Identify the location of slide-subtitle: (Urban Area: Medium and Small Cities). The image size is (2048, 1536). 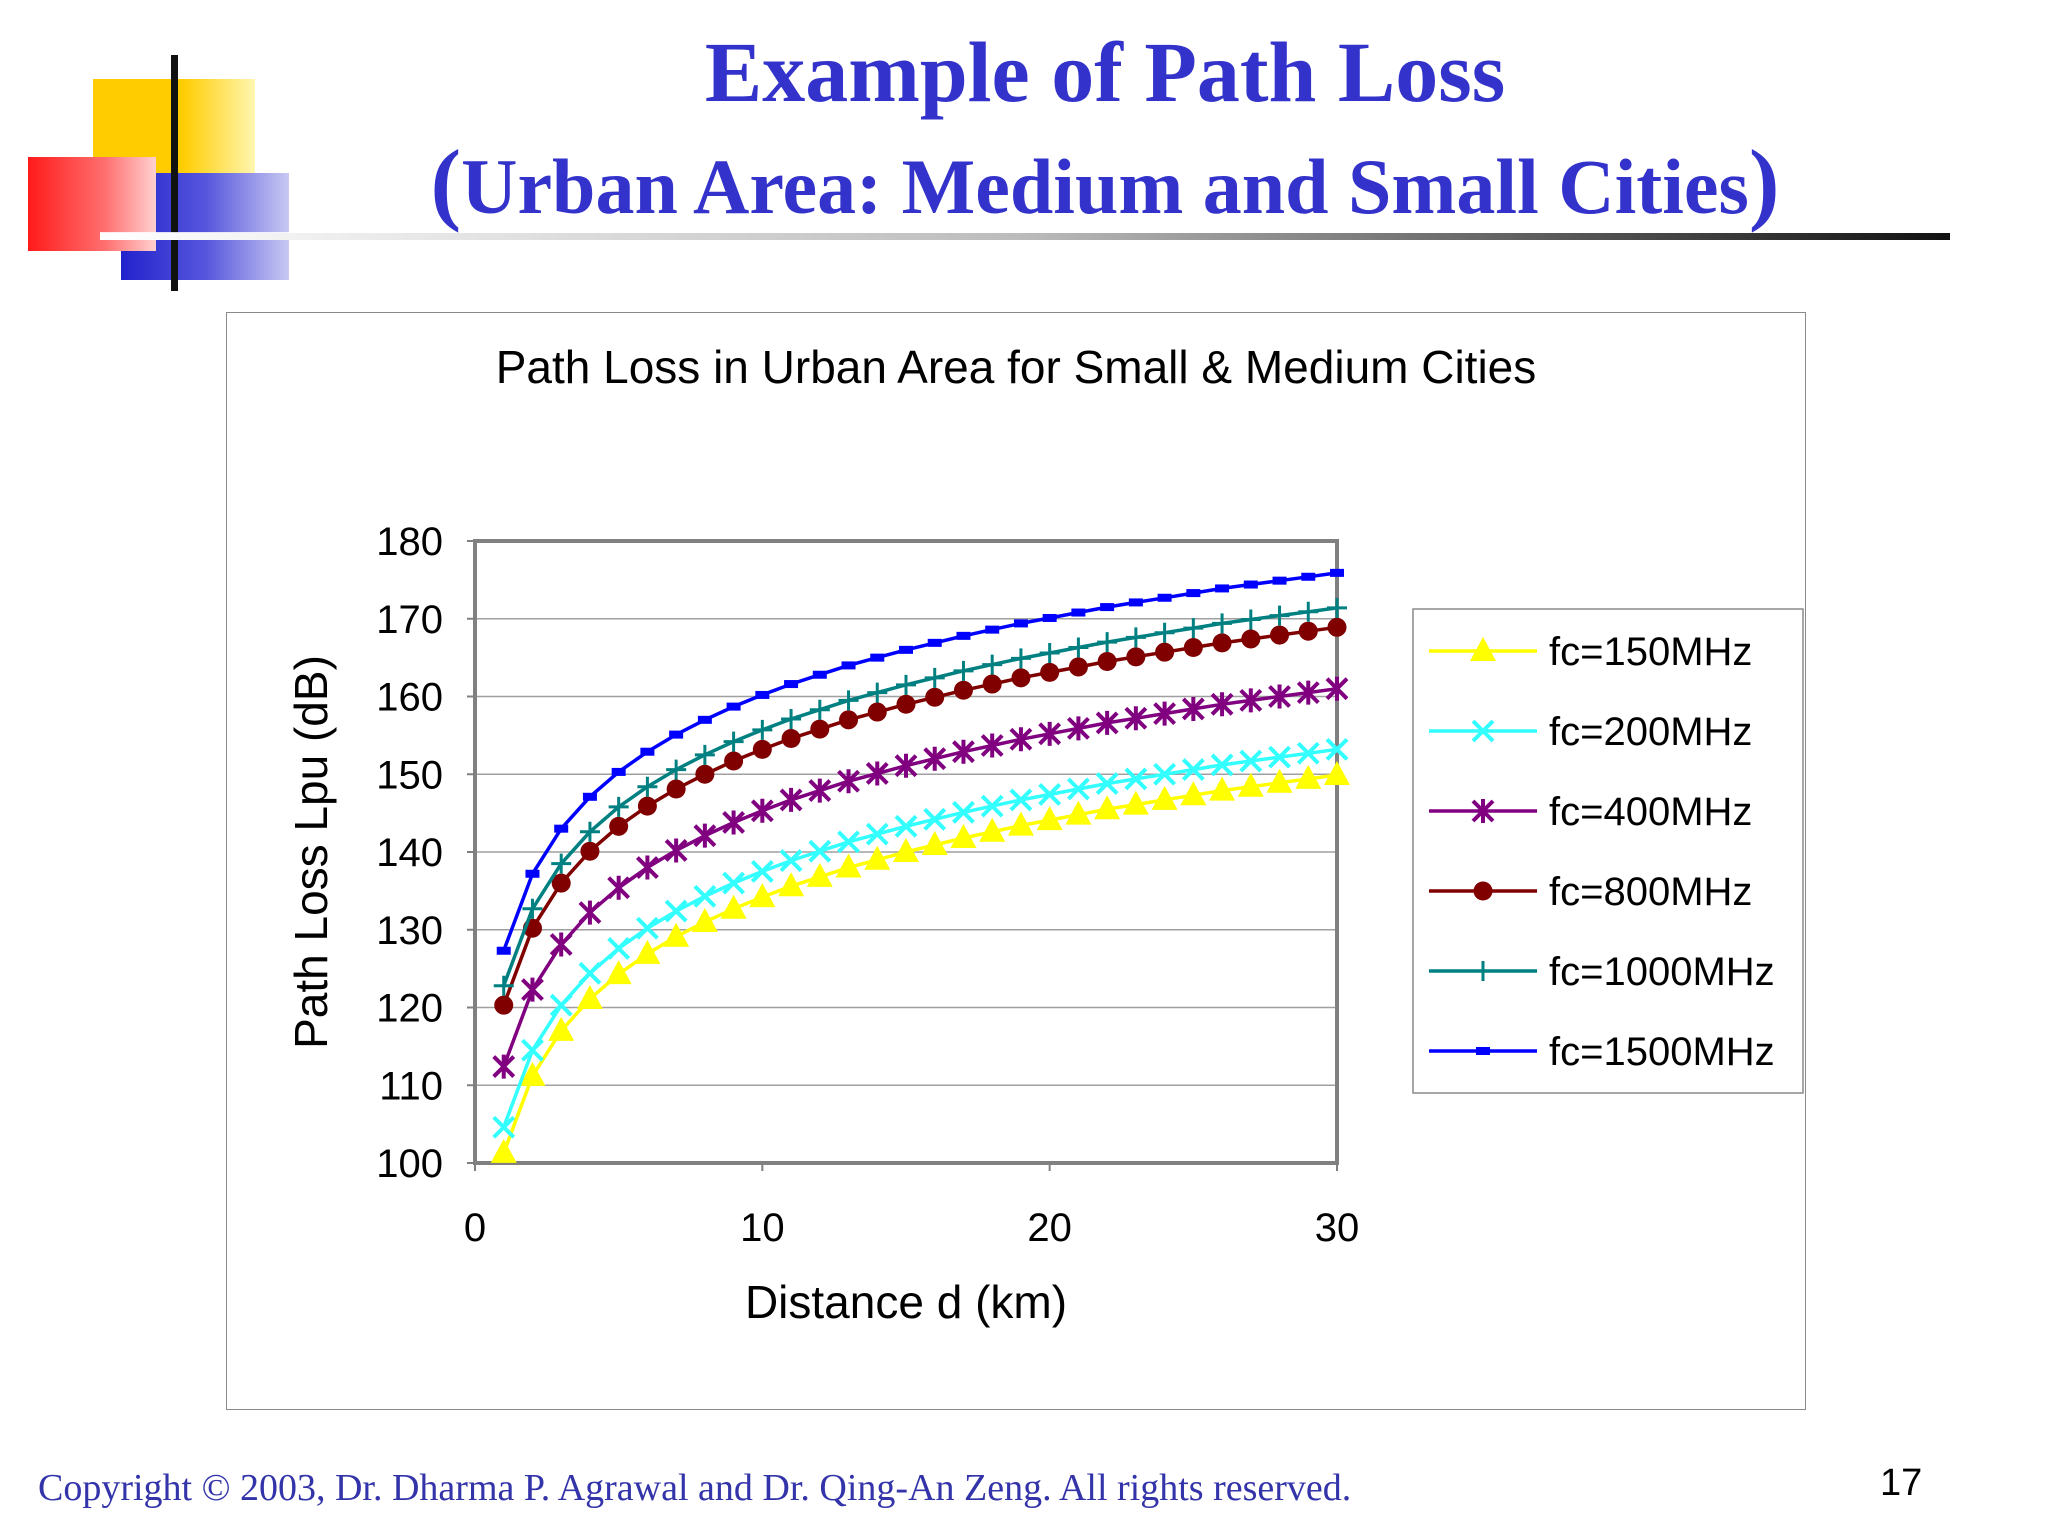
(1105, 184).